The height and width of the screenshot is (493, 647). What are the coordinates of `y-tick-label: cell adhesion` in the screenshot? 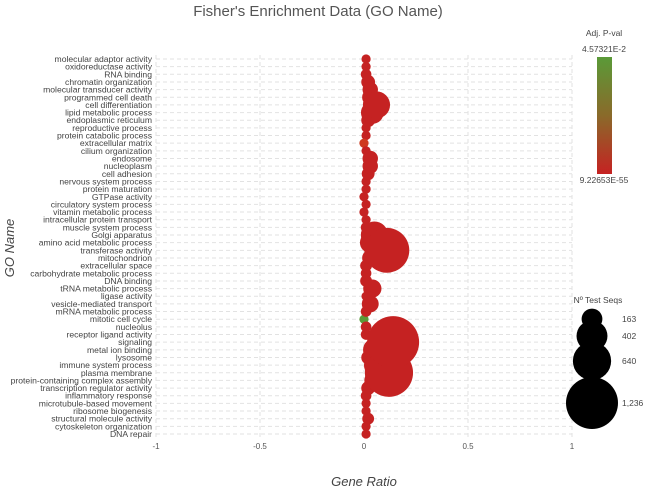 It's located at (127, 174).